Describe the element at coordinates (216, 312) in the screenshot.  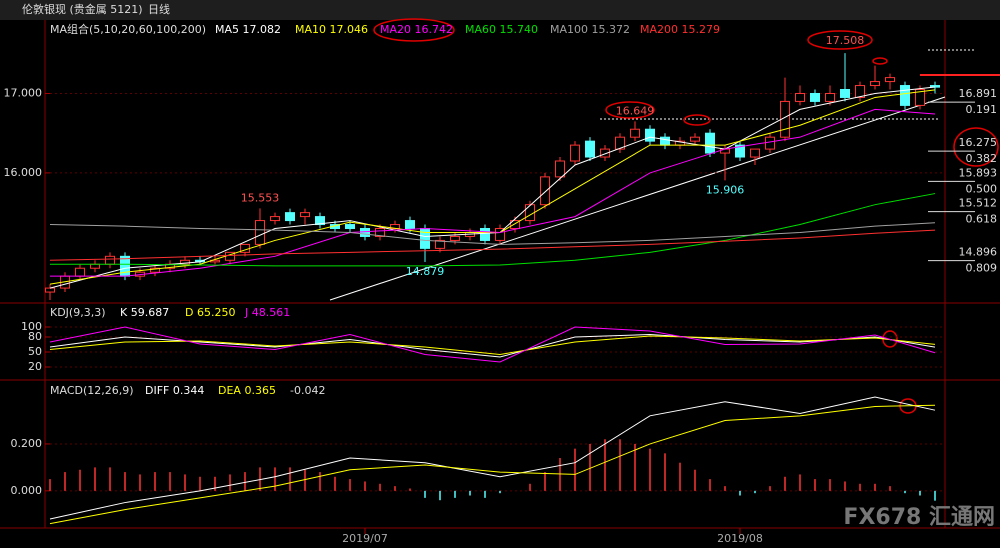
I see `legend-value: 65.250` at that location.